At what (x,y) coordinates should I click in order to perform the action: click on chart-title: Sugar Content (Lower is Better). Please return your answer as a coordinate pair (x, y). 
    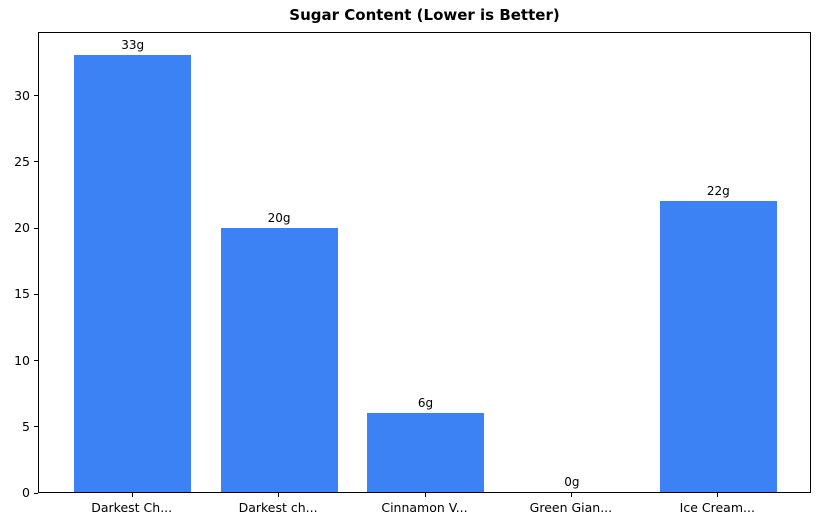
    Looking at the image, I should click on (424, 15).